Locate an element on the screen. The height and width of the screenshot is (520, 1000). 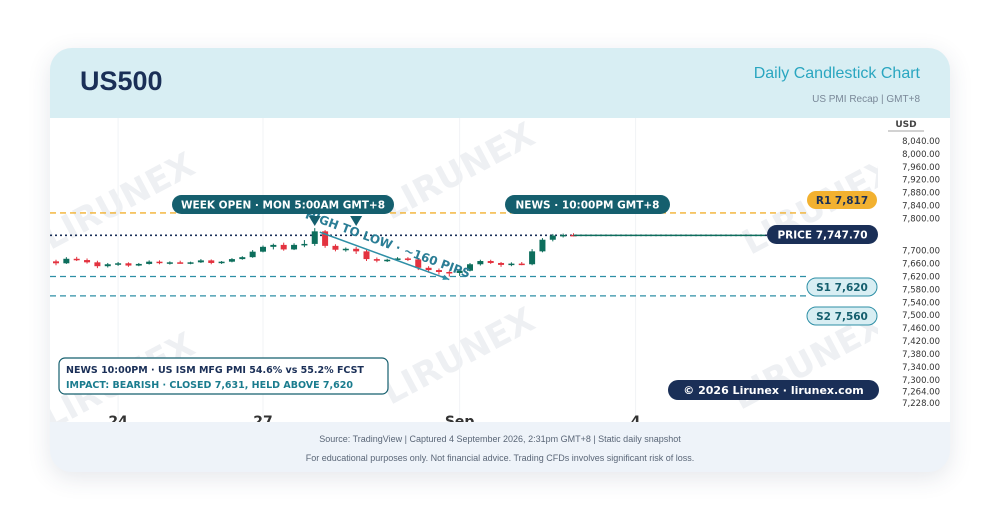
s2-pill: S2 7,560 is located at coordinates (842, 317).